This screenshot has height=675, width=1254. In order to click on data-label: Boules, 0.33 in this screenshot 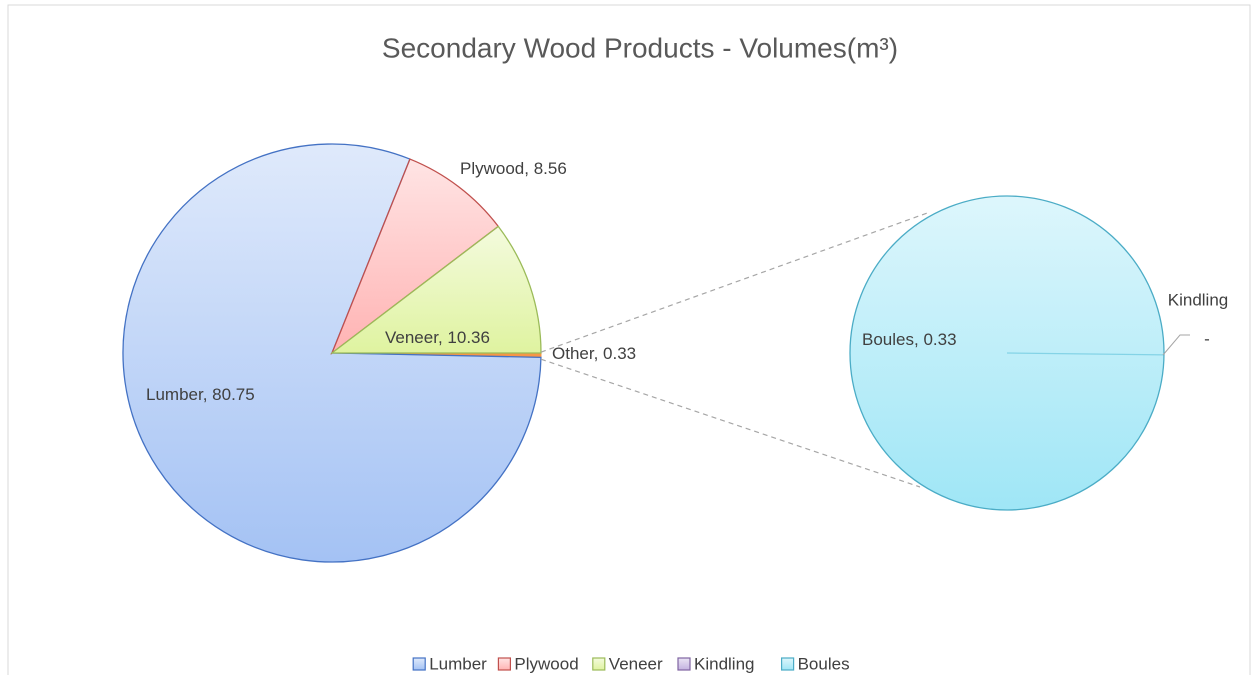, I will do `click(909, 339)`.